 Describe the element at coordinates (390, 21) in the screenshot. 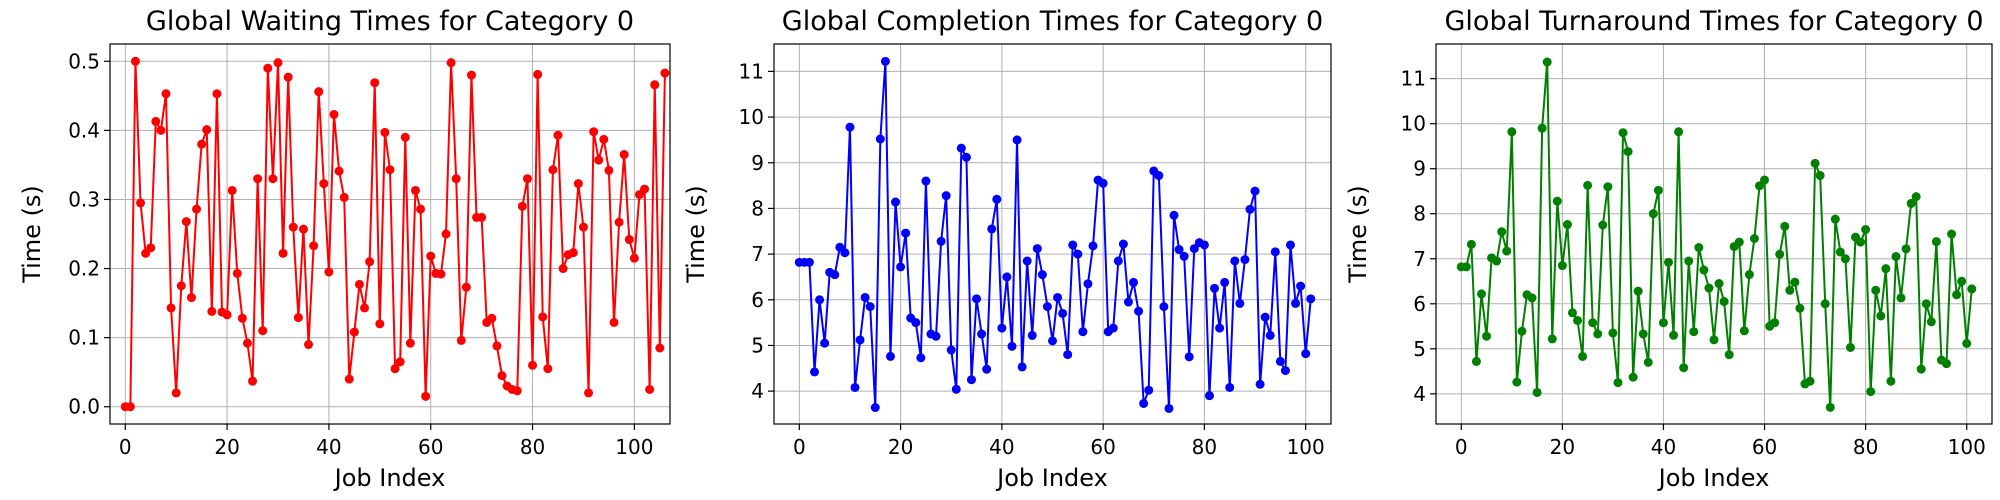

I see `chart-title: Global Waiting Times for Category 0` at that location.